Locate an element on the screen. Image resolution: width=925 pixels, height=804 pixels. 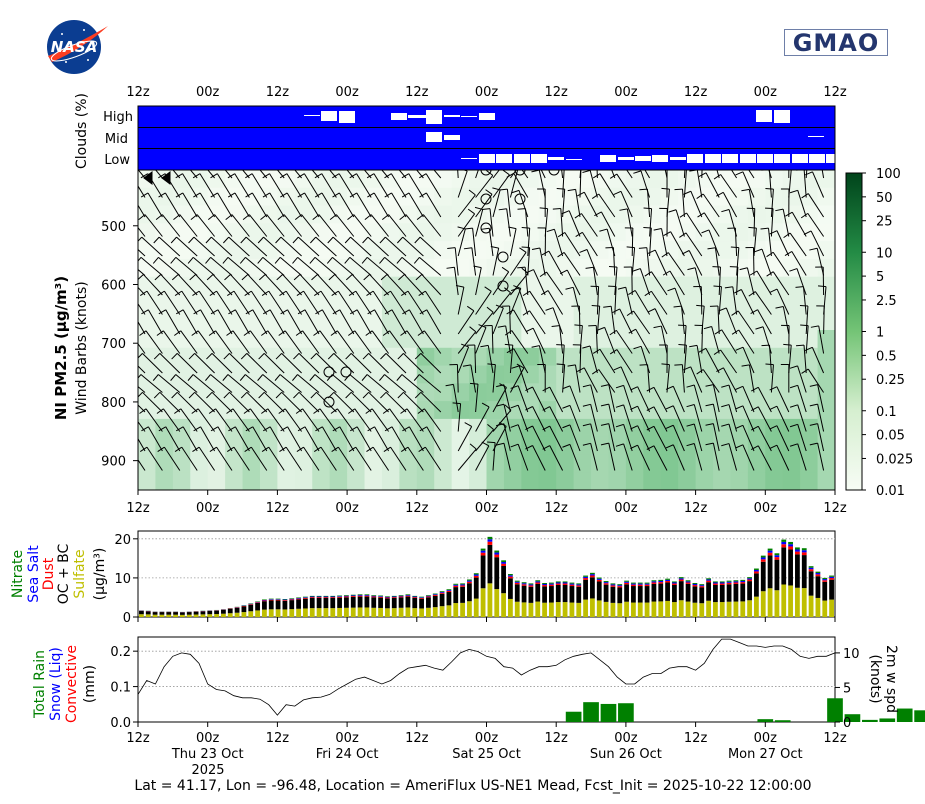
seasalt-bar is located at coordinates (585, 577).